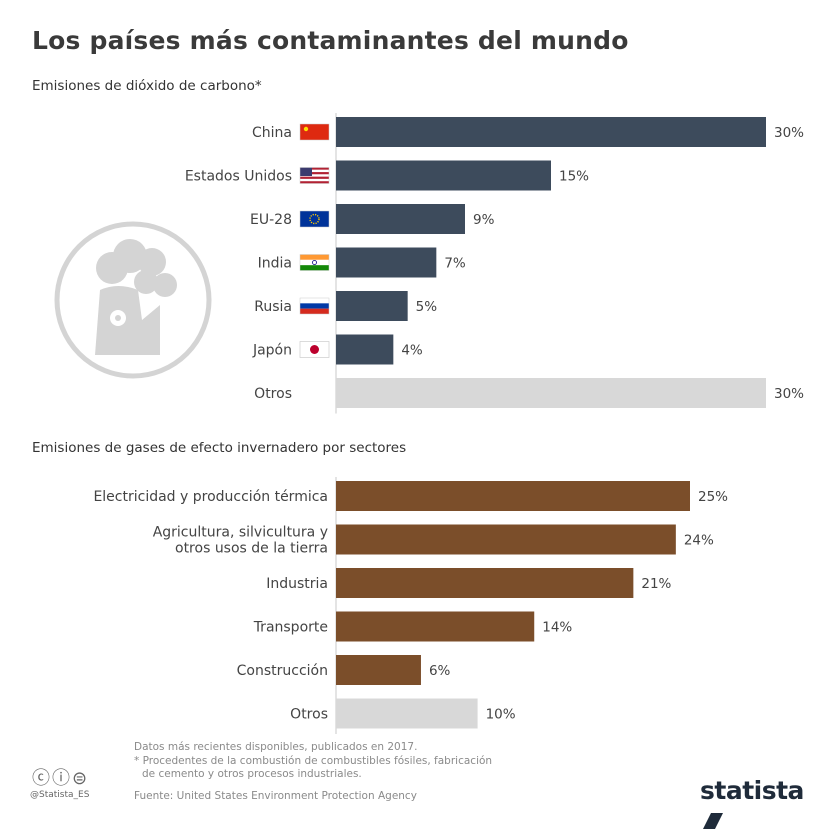  I want to click on sector-value-label: 21%, so click(656, 584).